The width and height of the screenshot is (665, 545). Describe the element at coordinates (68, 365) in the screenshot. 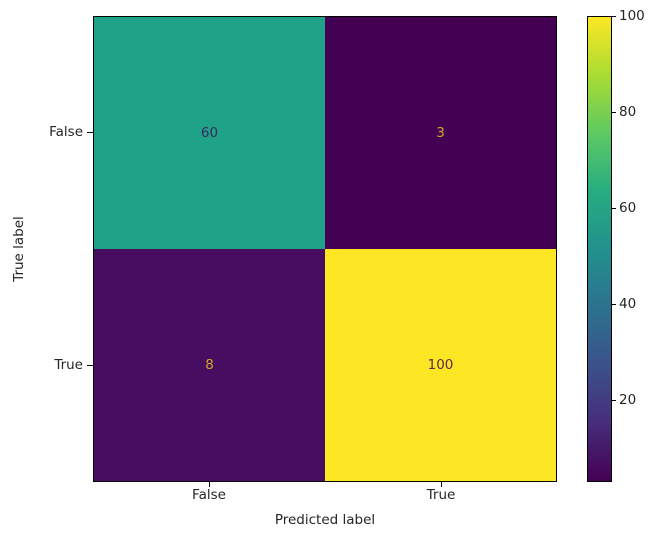

I see `y-tick-label-true: True` at that location.